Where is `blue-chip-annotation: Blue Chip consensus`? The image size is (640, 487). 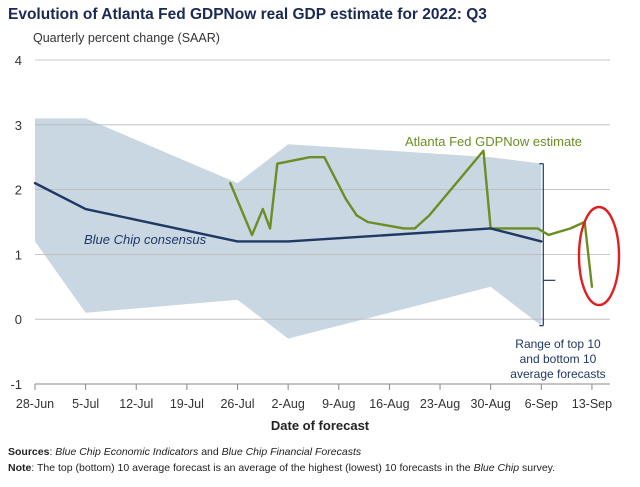
blue-chip-annotation: Blue Chip consensus is located at coordinates (145, 239).